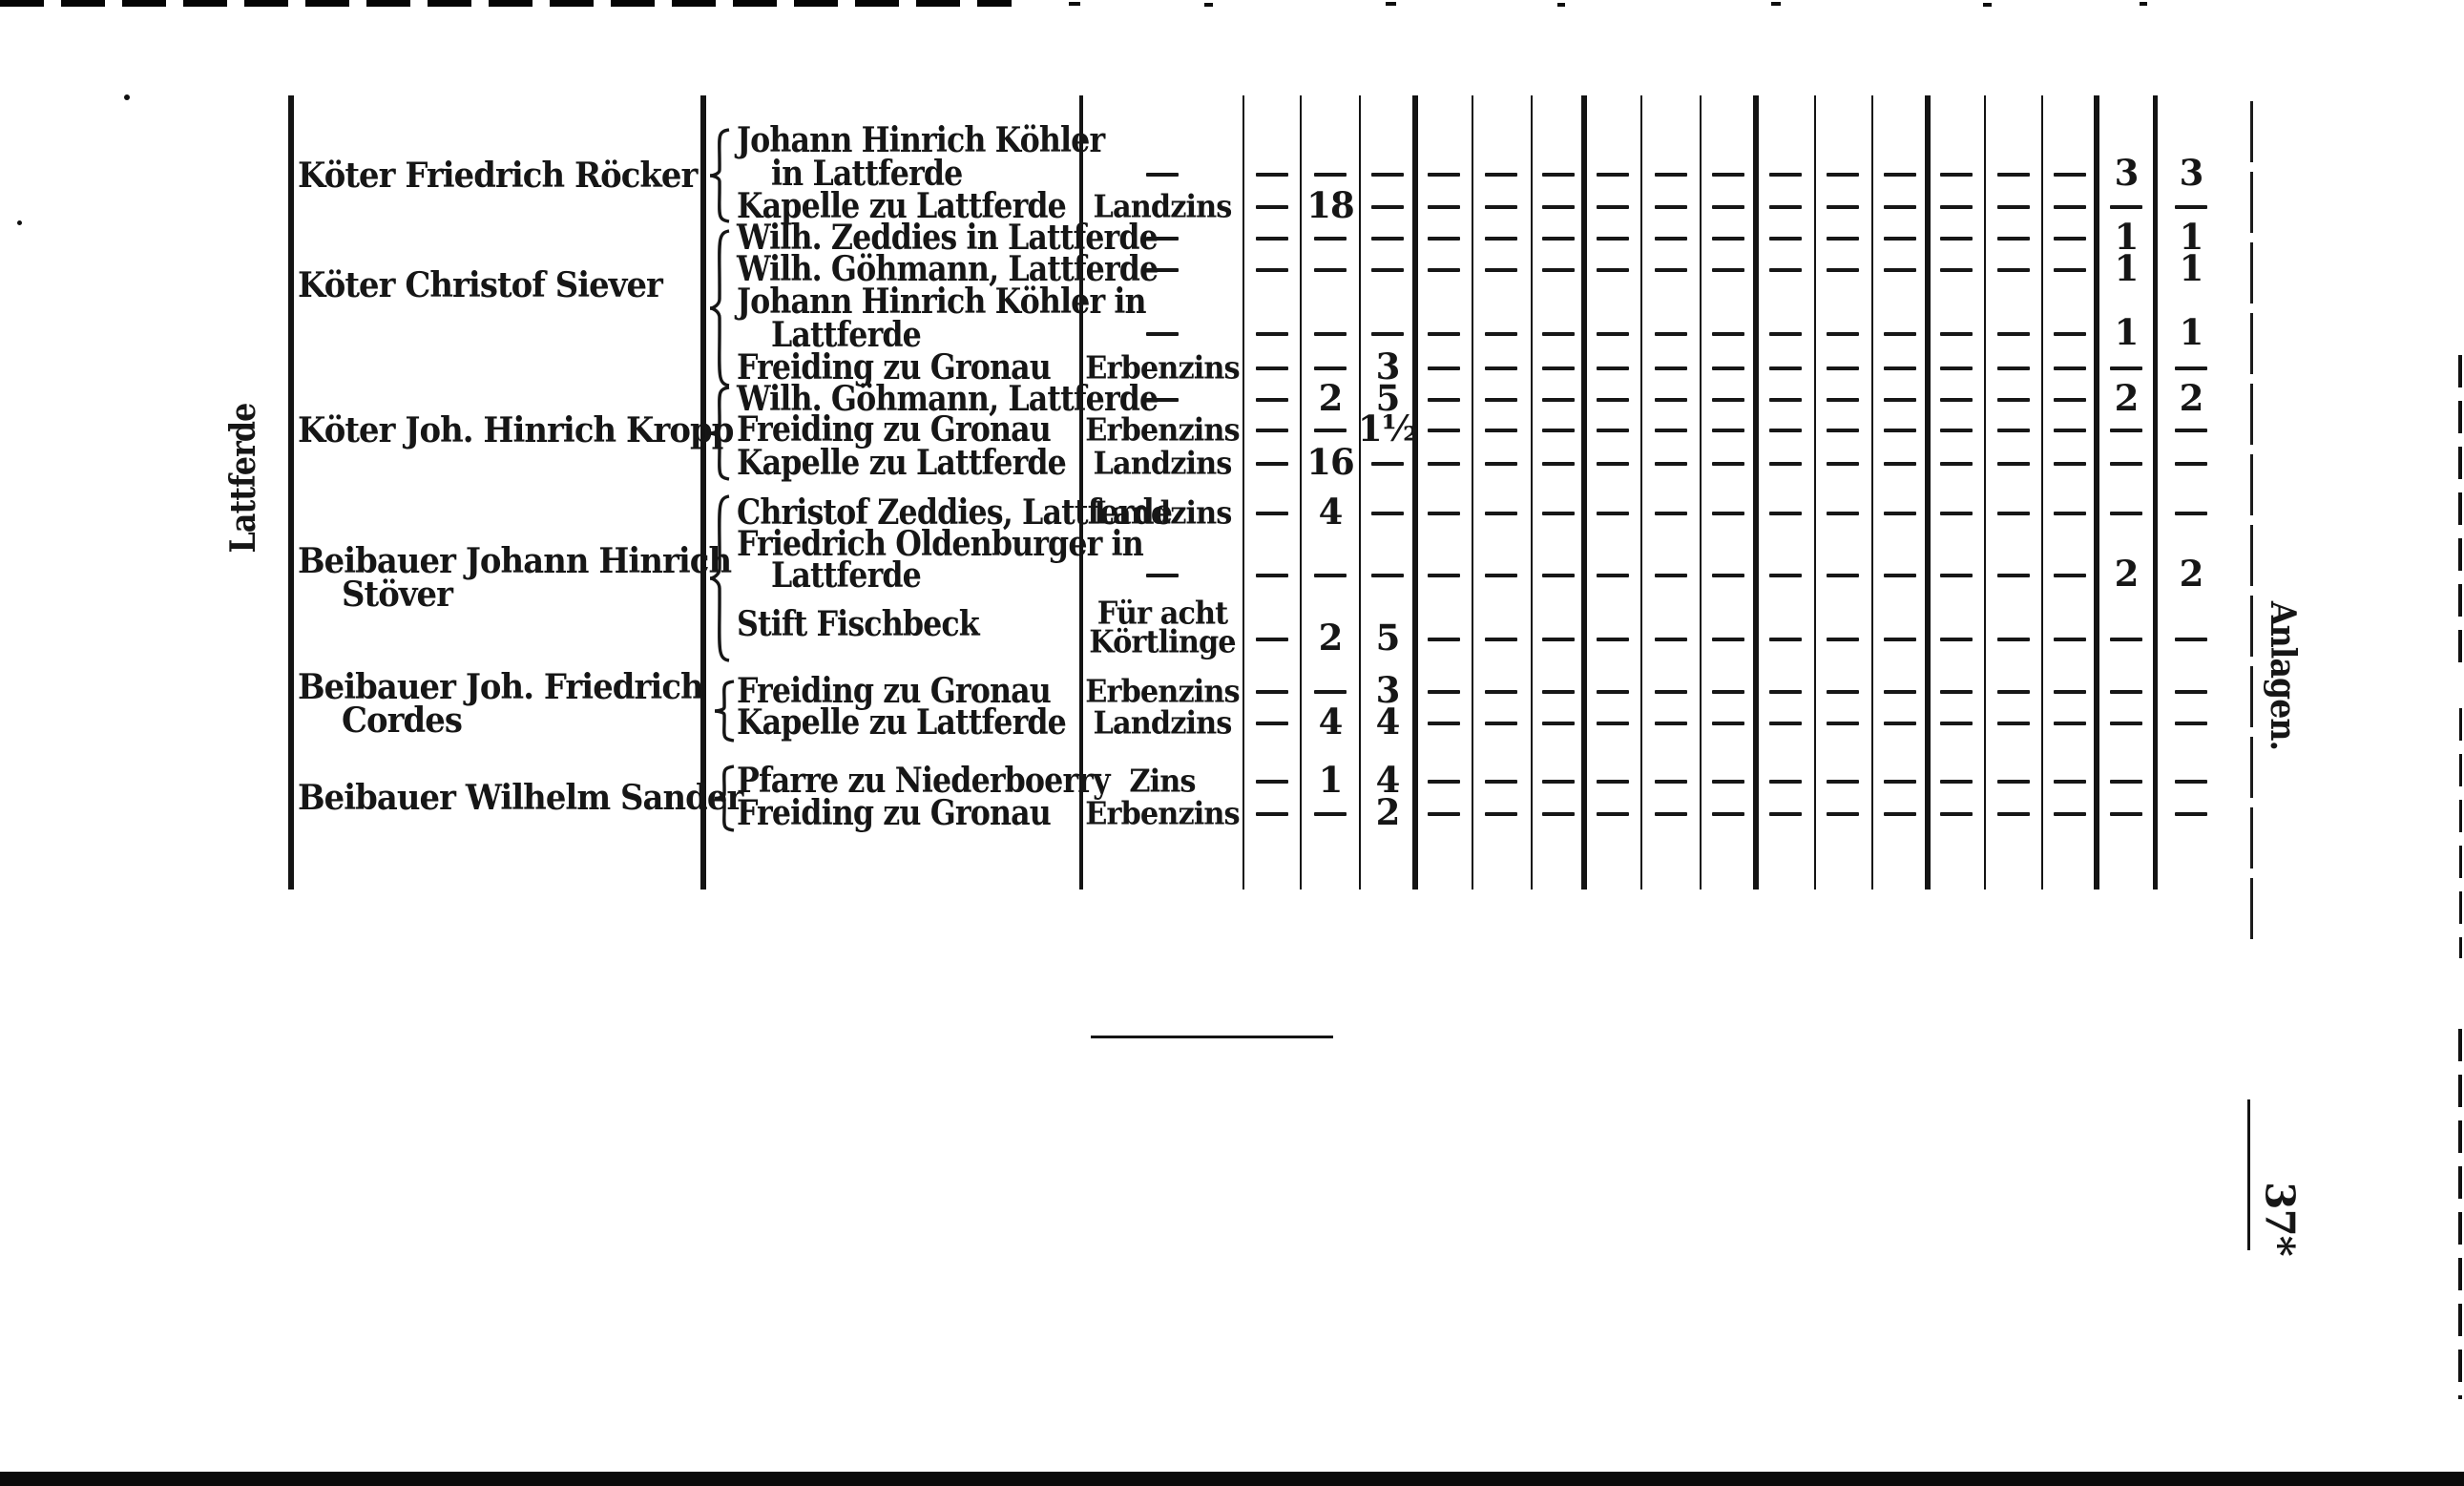 This screenshot has width=2464, height=1486. I want to click on scan-artifact-right-edge, so click(2460, 1214).